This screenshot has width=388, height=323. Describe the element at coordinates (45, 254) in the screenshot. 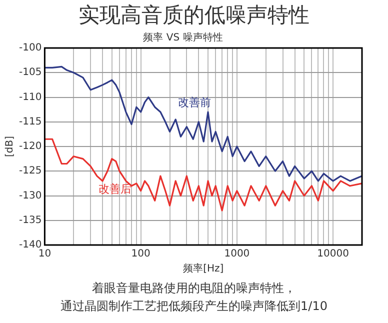

I see `x-tick-label: 10` at that location.